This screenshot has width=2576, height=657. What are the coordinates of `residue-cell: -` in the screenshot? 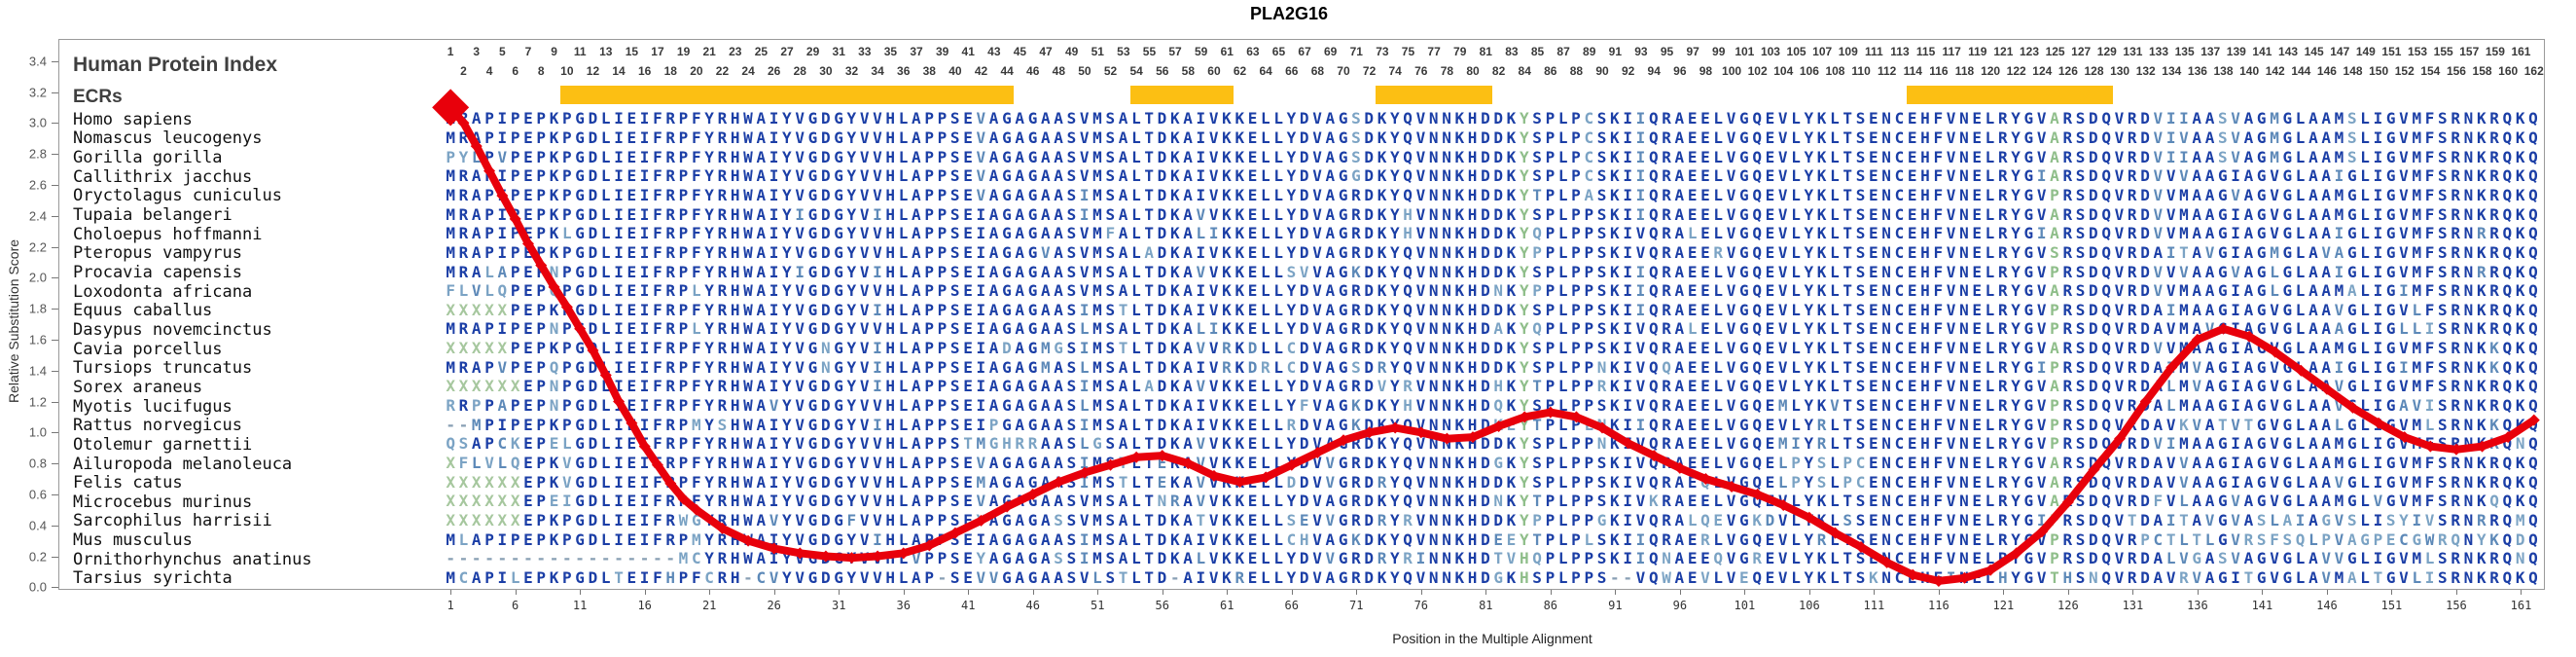 It's located at (567, 559).